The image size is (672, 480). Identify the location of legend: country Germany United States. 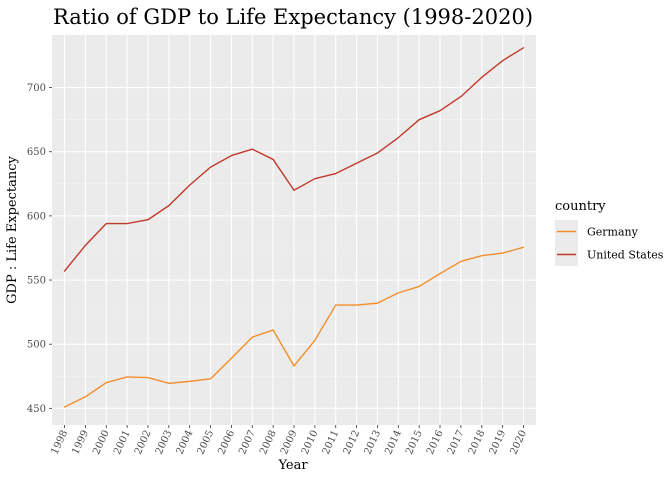
(609, 232).